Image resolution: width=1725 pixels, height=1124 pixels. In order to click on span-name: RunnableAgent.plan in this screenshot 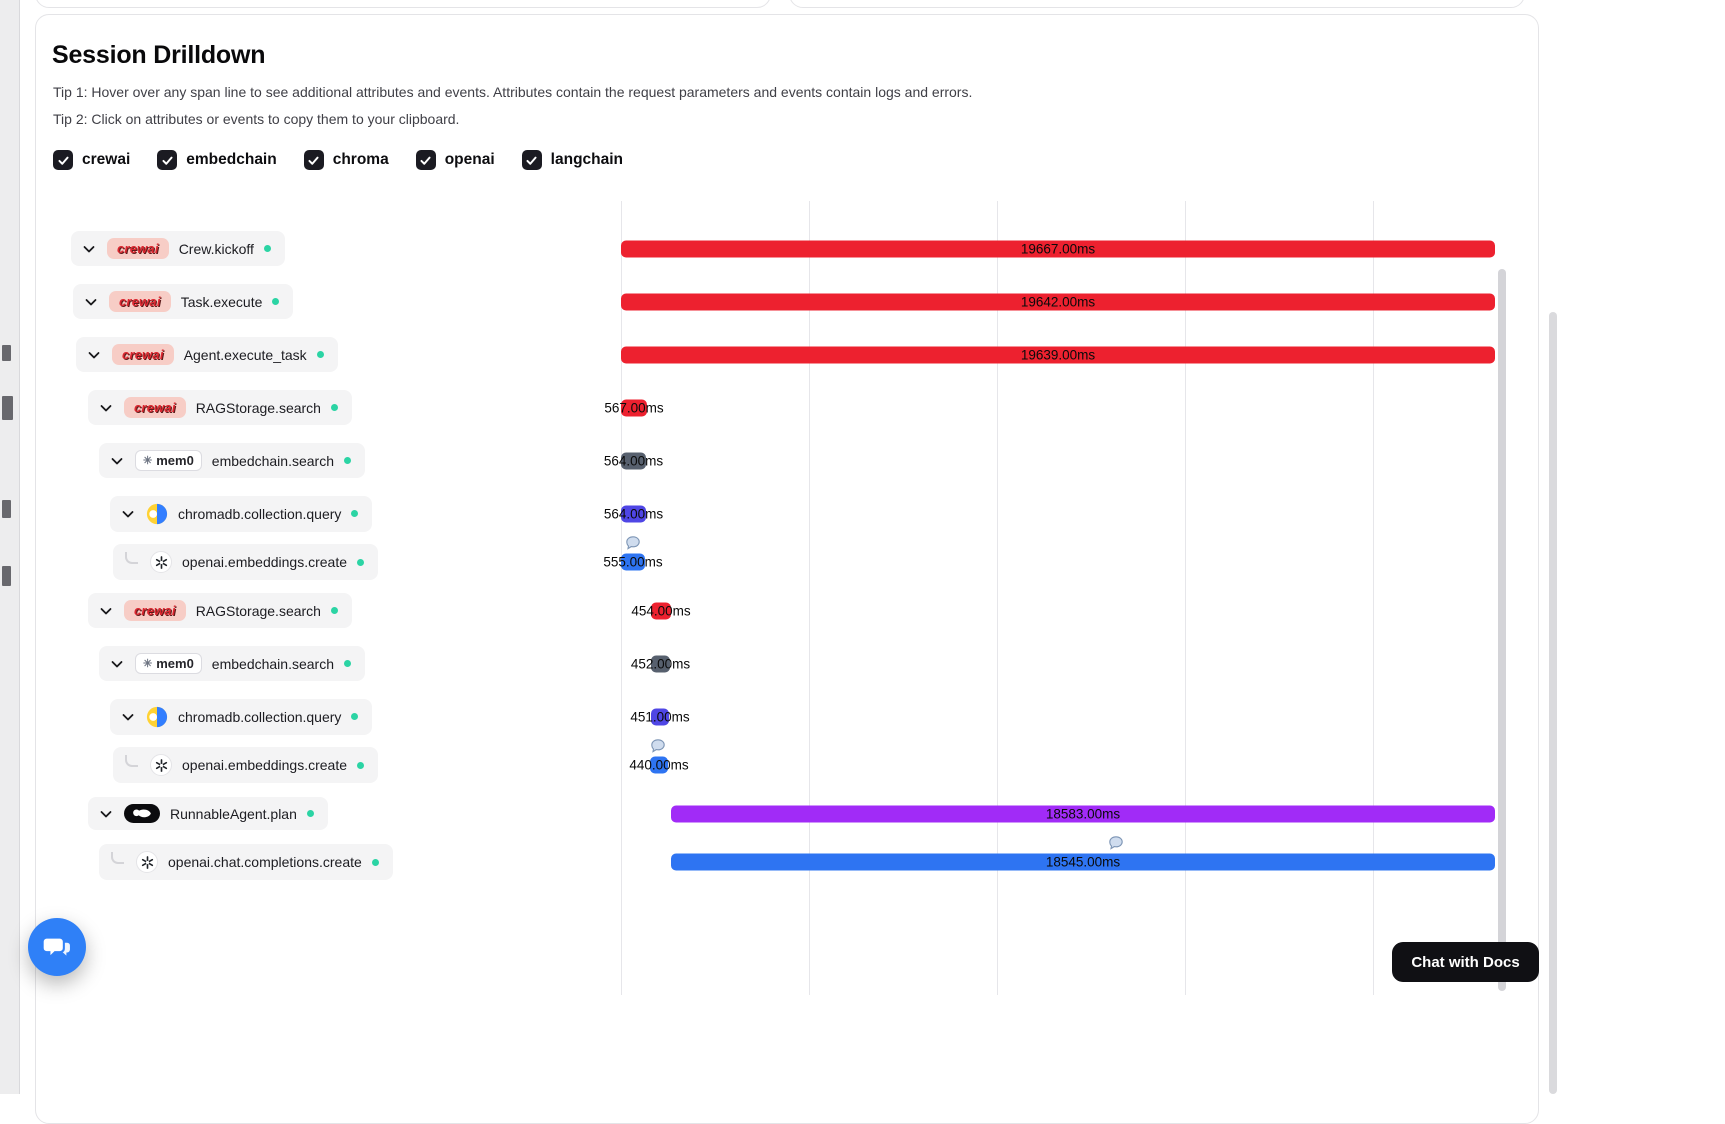, I will do `click(233, 813)`.